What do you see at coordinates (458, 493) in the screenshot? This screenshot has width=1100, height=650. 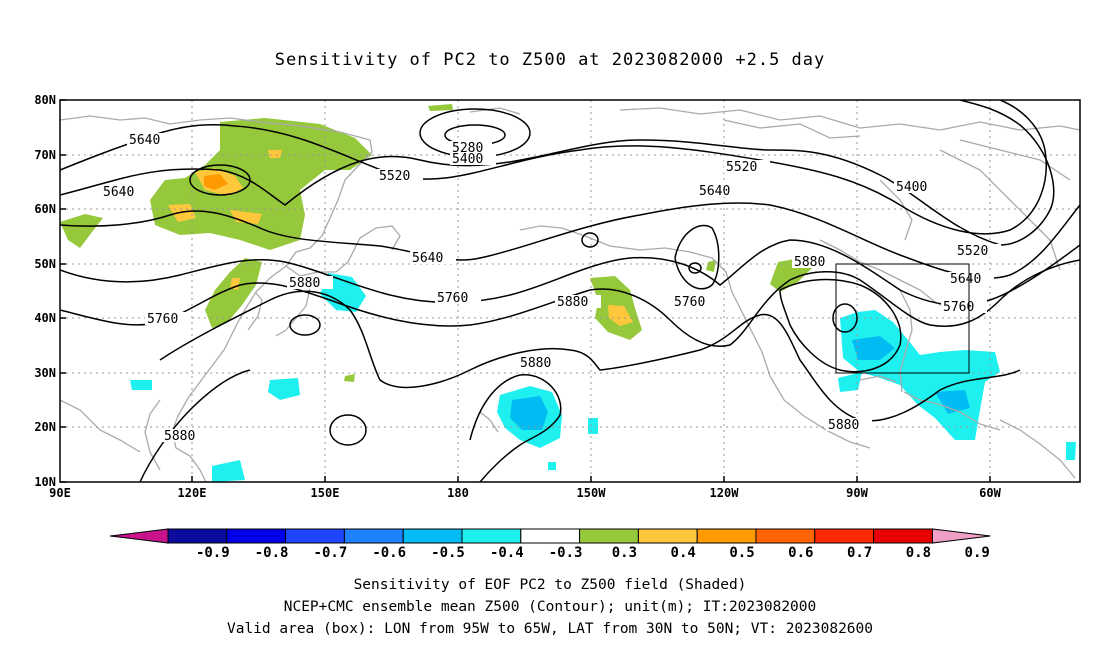 I see `lon-tick-label: 180` at bounding box center [458, 493].